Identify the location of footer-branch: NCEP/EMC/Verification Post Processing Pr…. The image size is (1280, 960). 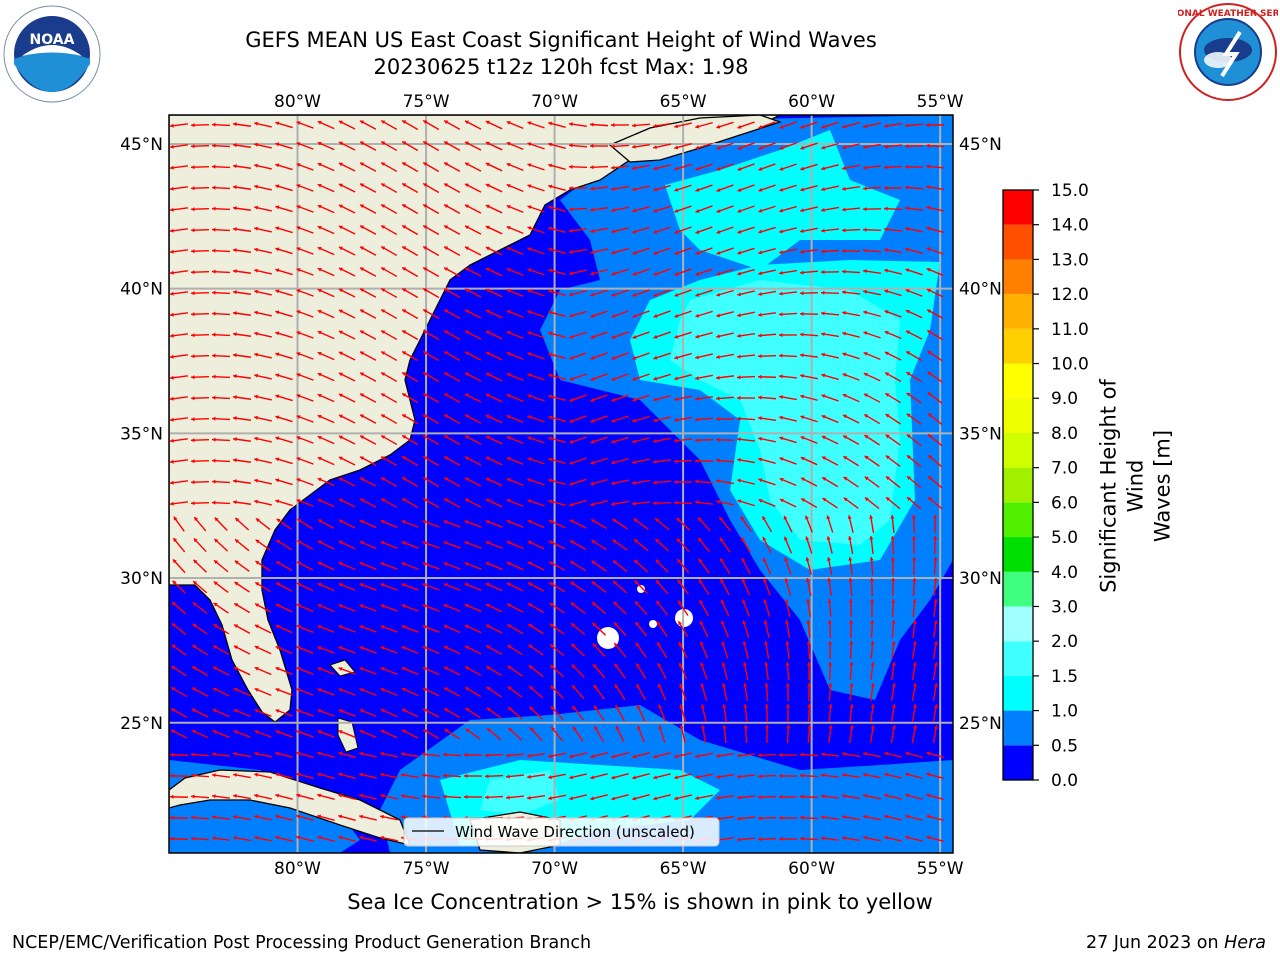
(302, 943).